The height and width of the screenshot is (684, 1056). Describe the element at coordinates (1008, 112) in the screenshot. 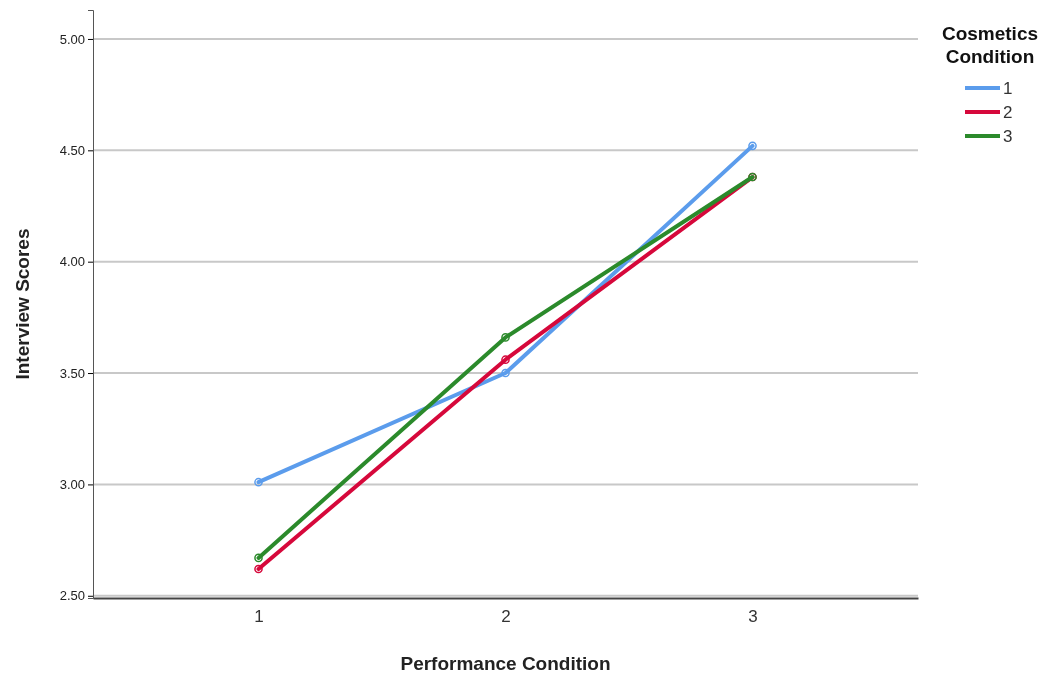

I see `legend-label: 2` at that location.